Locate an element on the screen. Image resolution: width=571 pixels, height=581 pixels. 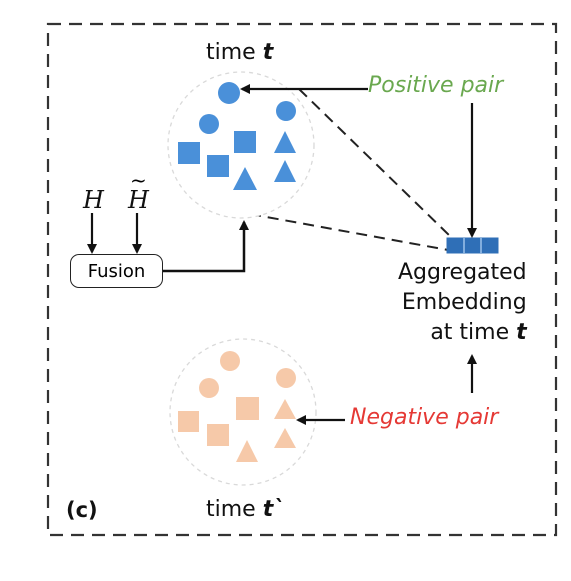
aggregated-embedding-label: Aggregated Embedding at time t is located at coordinates (462, 303).